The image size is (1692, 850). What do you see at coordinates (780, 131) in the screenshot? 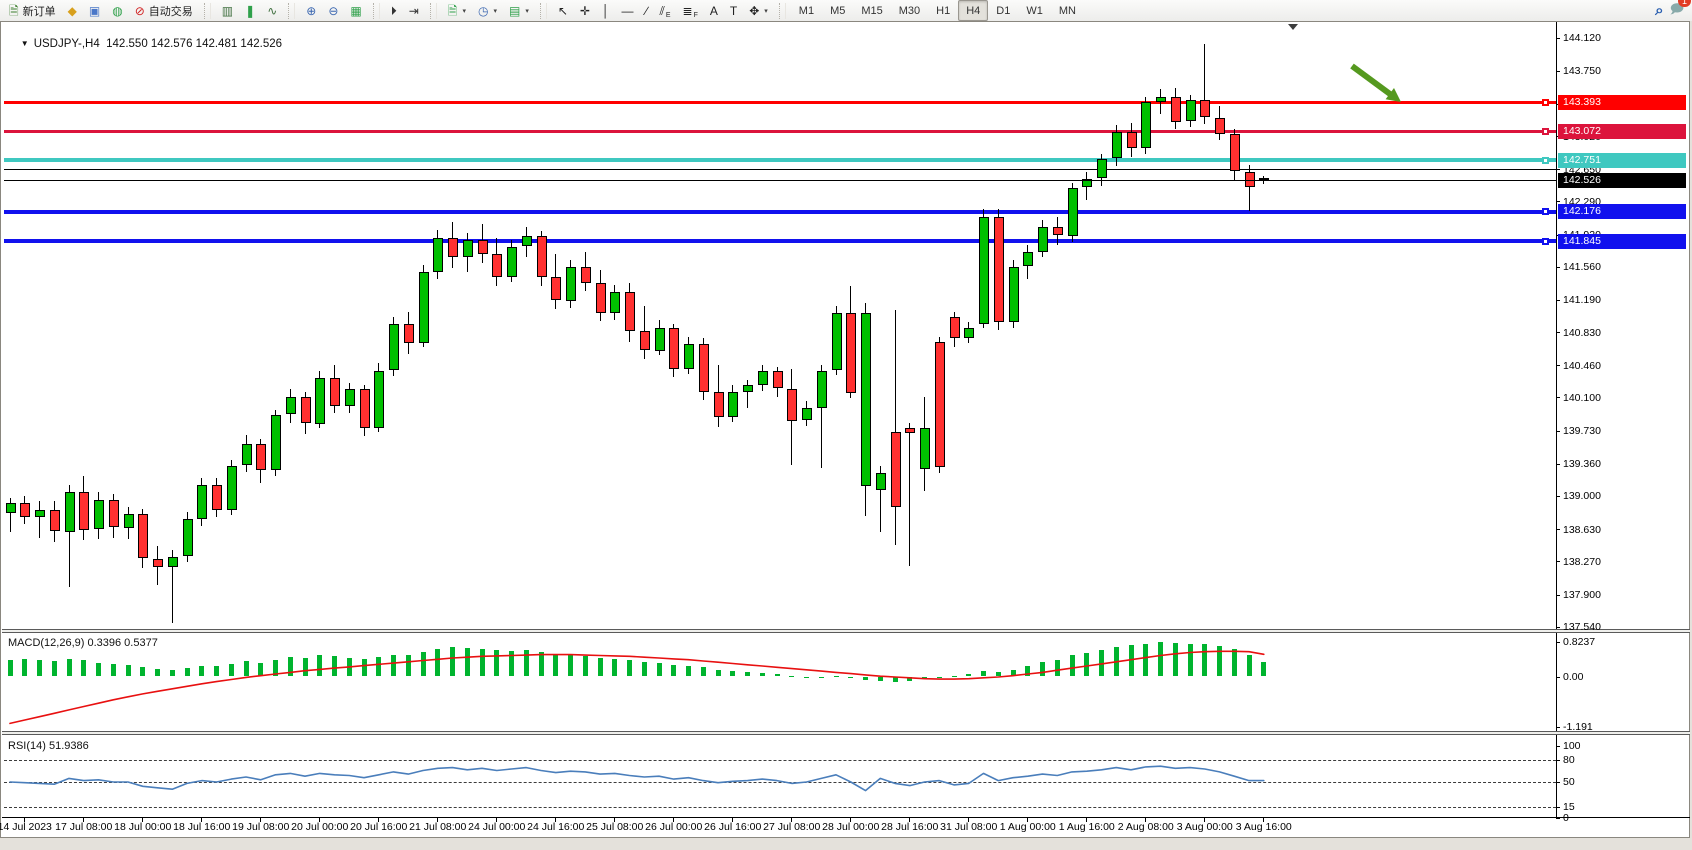
I see `horizontal-line-143.072` at bounding box center [780, 131].